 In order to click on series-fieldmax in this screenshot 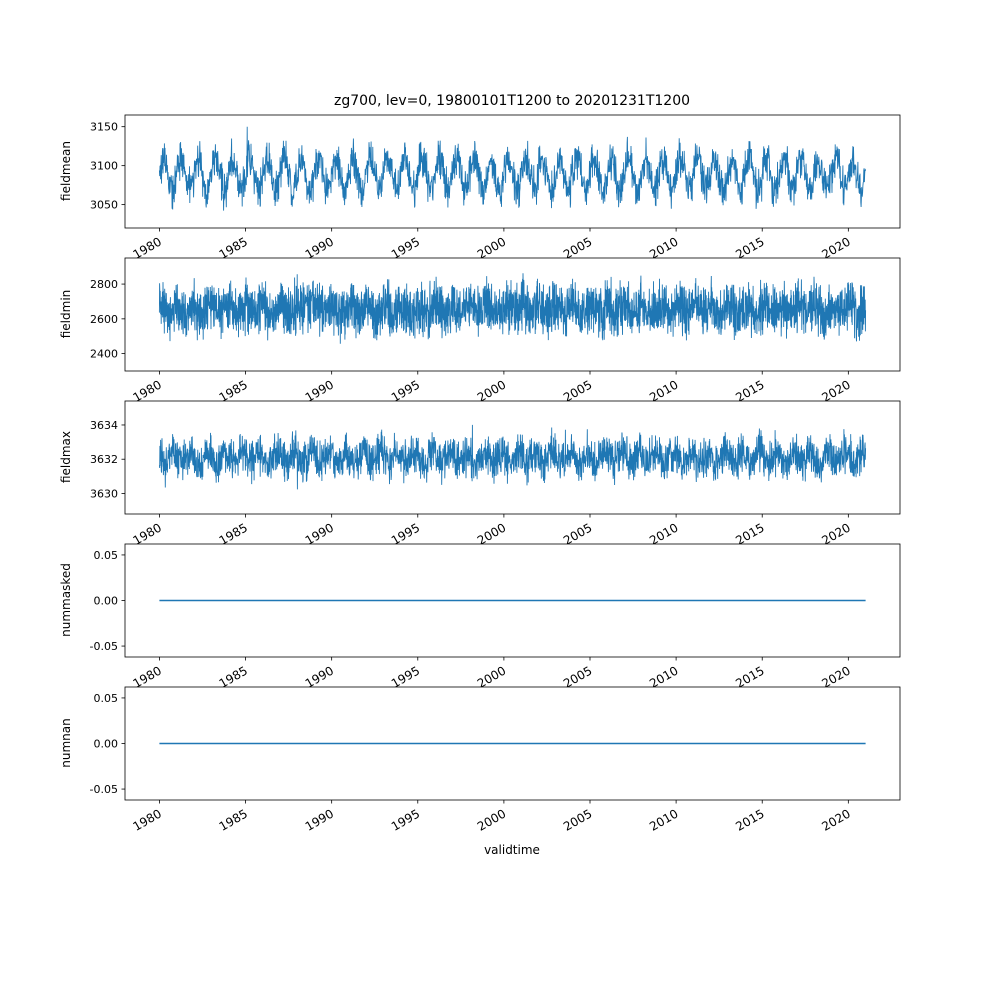, I will do `click(512, 457)`.